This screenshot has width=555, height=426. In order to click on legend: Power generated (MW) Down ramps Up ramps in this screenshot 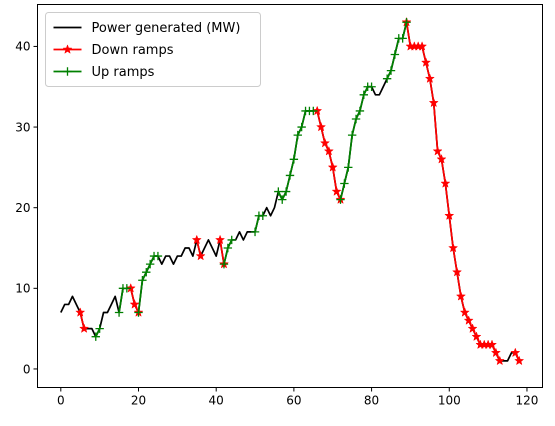, I will do `click(153, 49)`.